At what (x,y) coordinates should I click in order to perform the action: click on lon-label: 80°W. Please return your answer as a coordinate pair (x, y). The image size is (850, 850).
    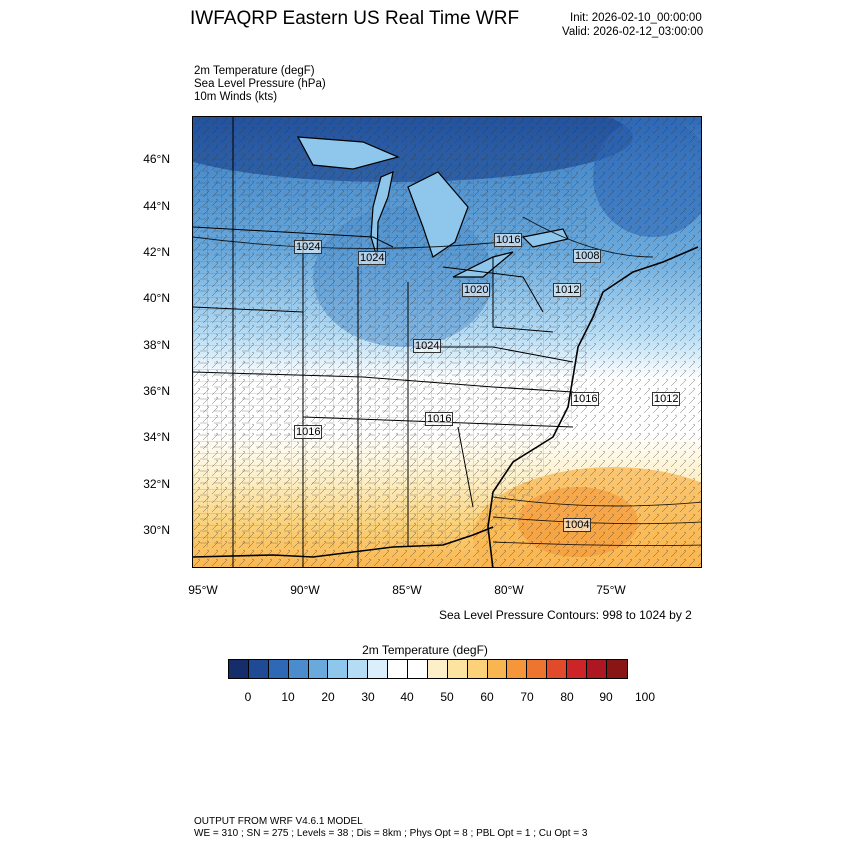
    Looking at the image, I should click on (509, 590).